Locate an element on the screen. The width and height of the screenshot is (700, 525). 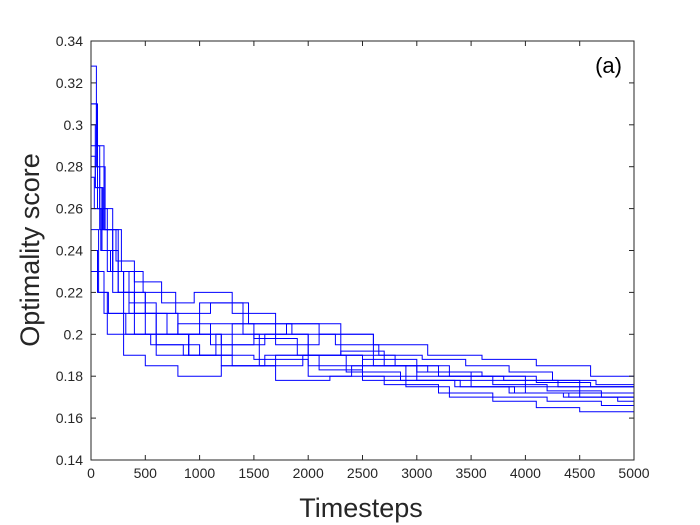
x-tick-label: 500 is located at coordinates (146, 473).